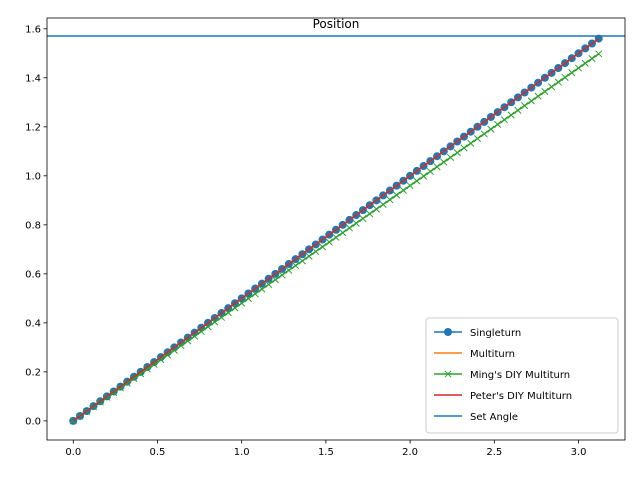  What do you see at coordinates (494, 452) in the screenshot?
I see `x-tick-label: 2.5` at bounding box center [494, 452].